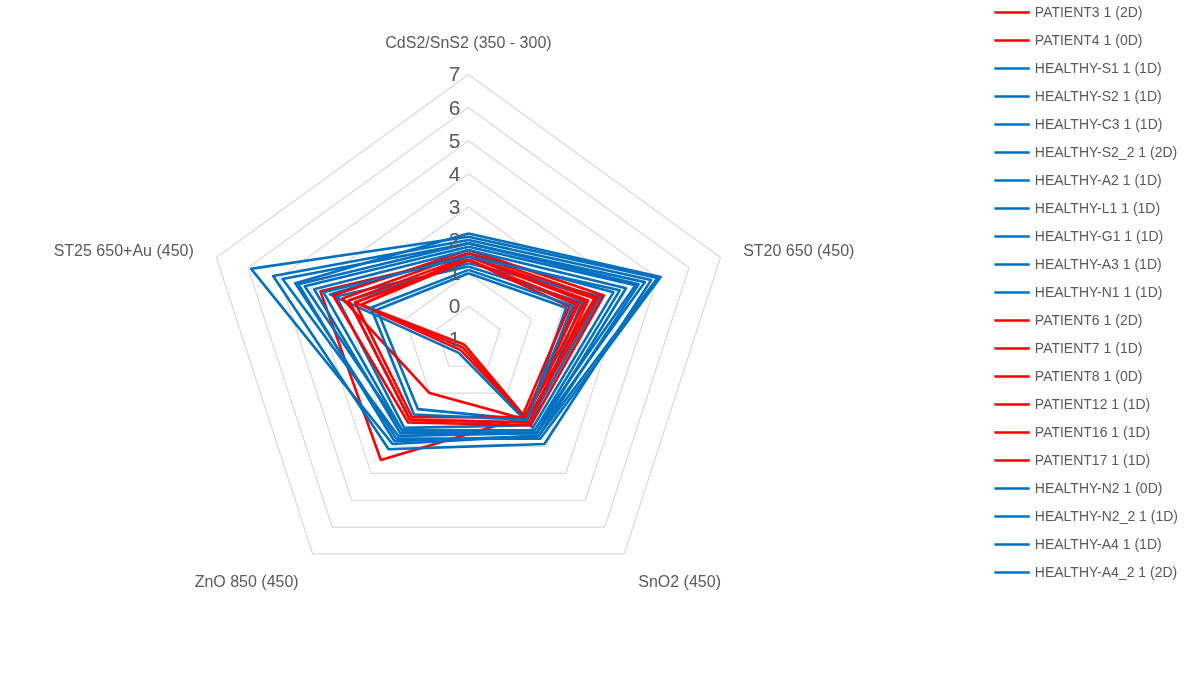 The image size is (1189, 684). Describe the element at coordinates (454, 206) in the screenshot. I see `y-tick-label: 3` at that location.